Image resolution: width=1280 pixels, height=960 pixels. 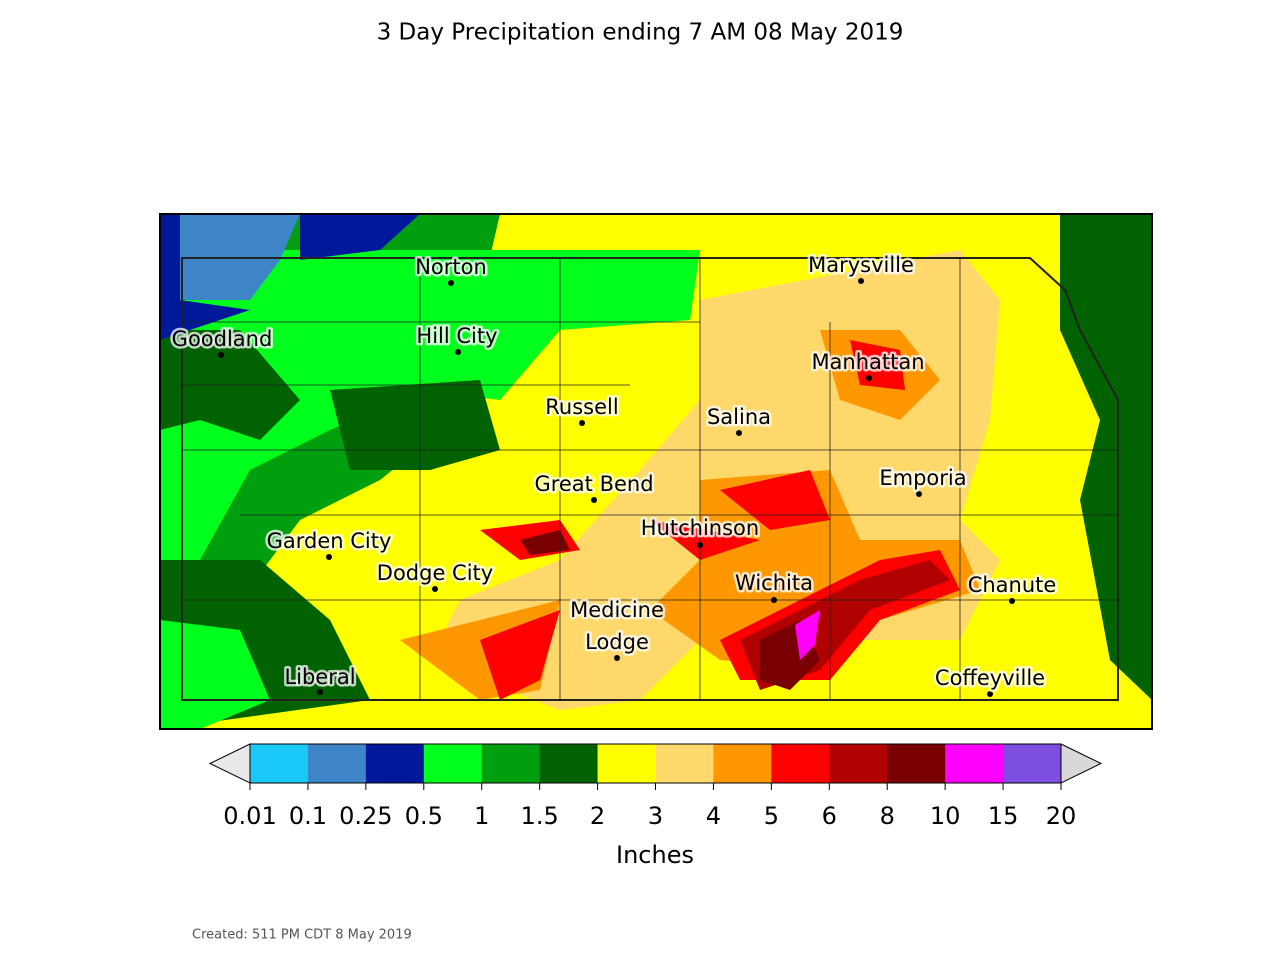 What do you see at coordinates (435, 573) in the screenshot?
I see `city-label: Dodge City` at bounding box center [435, 573].